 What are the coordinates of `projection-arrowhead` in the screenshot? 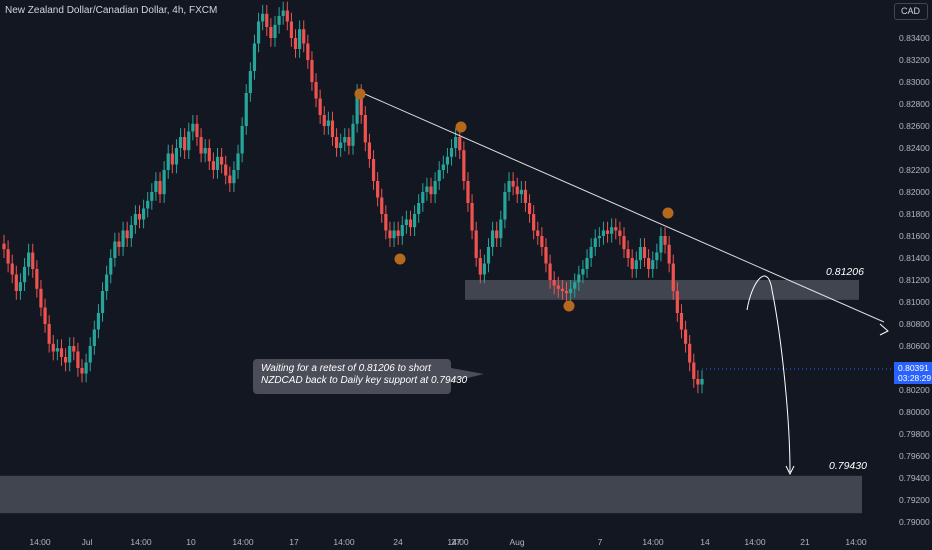 It's located at (790, 470).